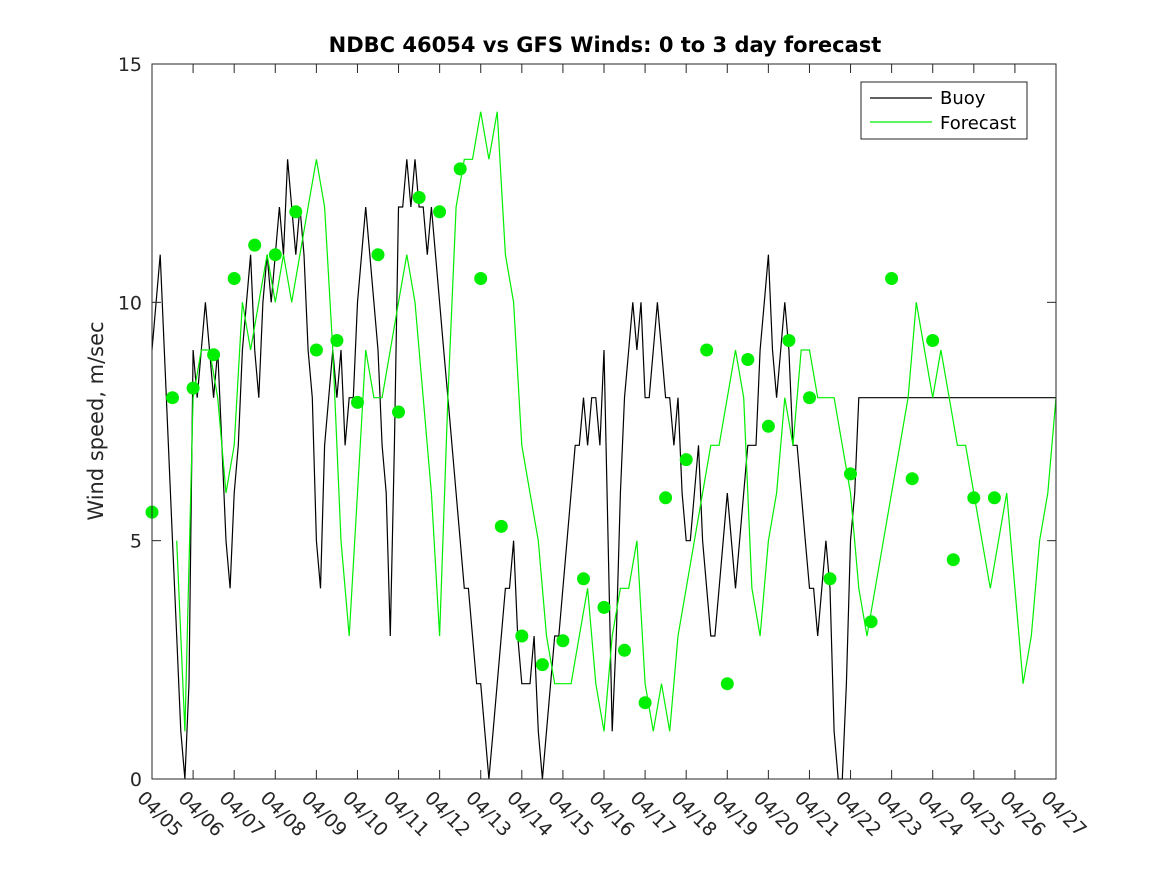  I want to click on y-tick-label: 0, so click(136, 780).